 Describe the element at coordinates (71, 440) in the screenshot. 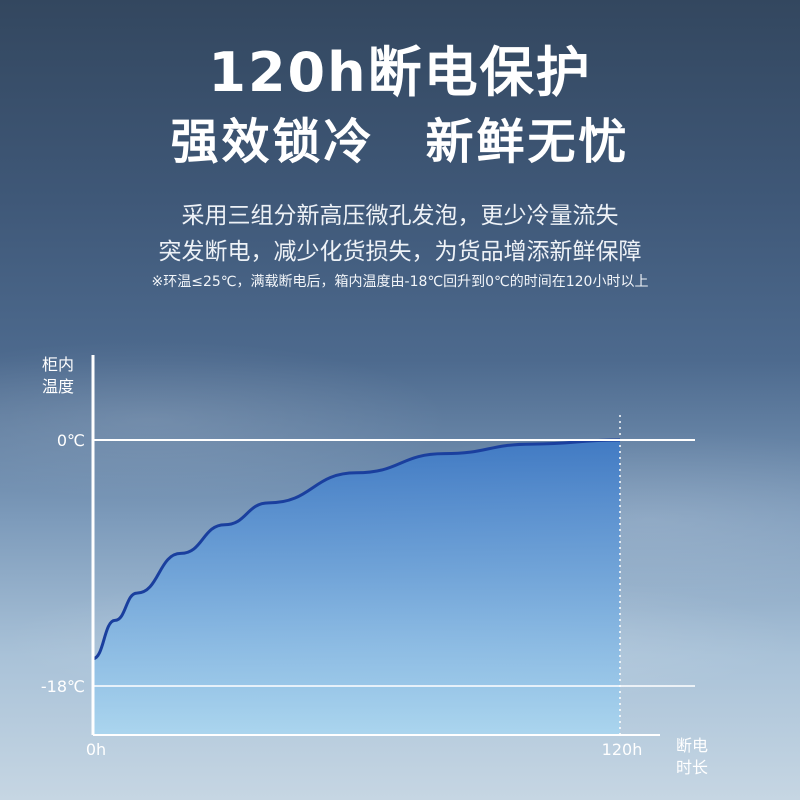

I see `y-tick-label: 0℃` at that location.